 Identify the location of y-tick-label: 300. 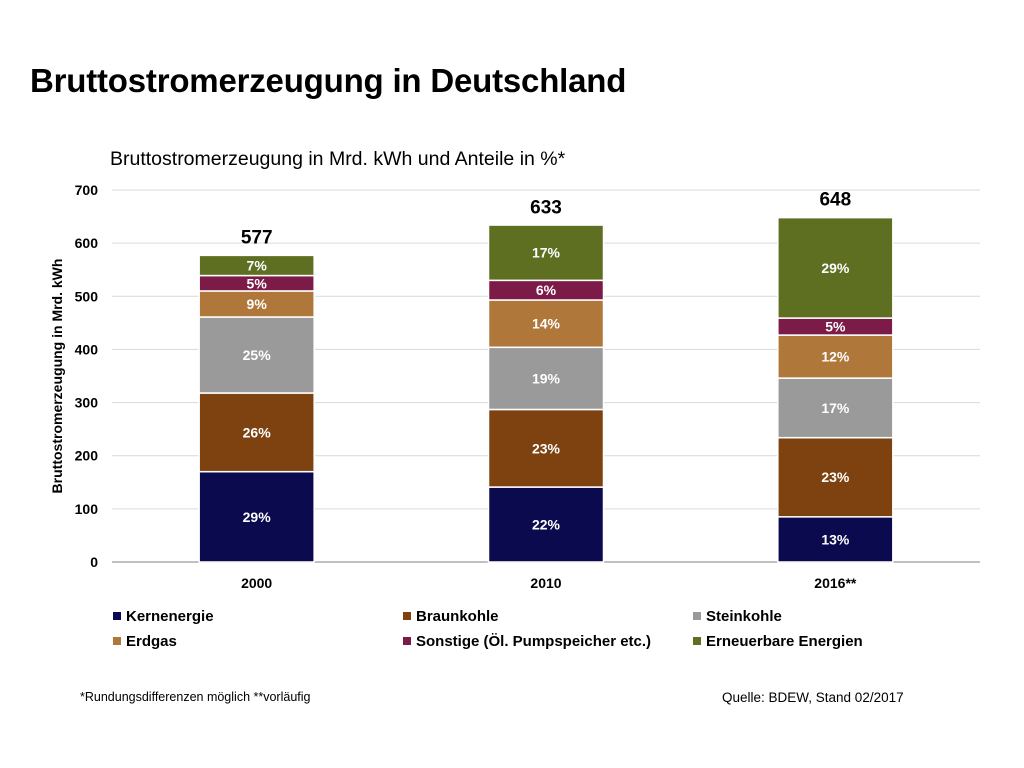
(87, 403).